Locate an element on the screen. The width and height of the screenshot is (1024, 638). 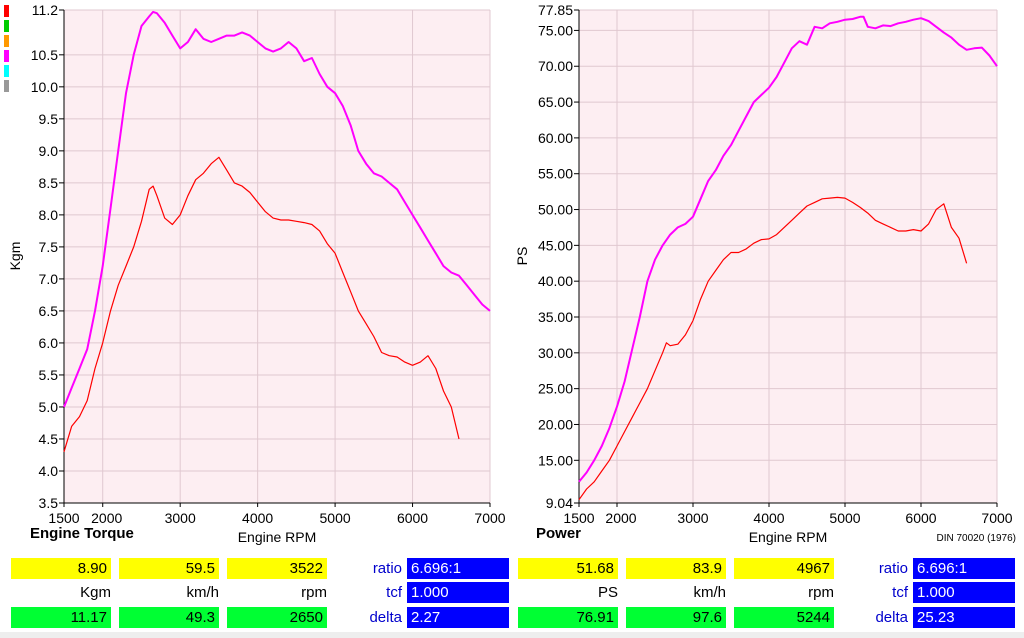
y-tick-label: 25.00 is located at coordinates (555, 389).